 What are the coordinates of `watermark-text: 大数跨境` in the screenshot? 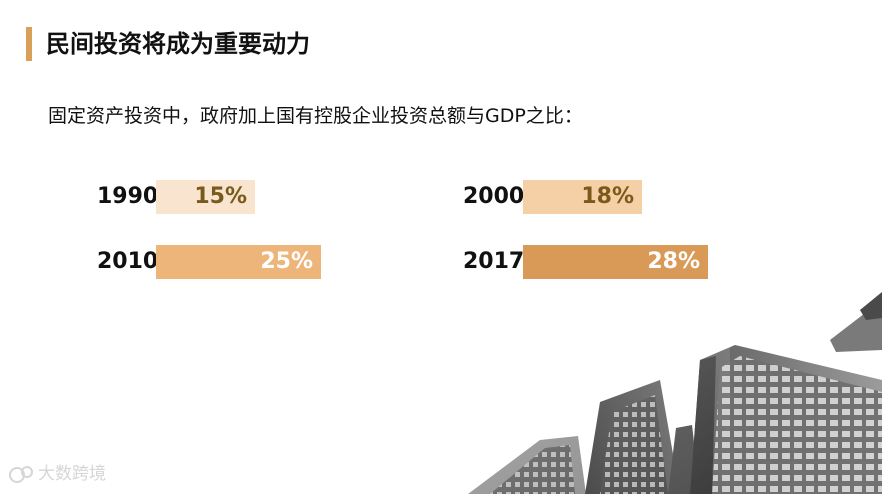 It's located at (72, 474).